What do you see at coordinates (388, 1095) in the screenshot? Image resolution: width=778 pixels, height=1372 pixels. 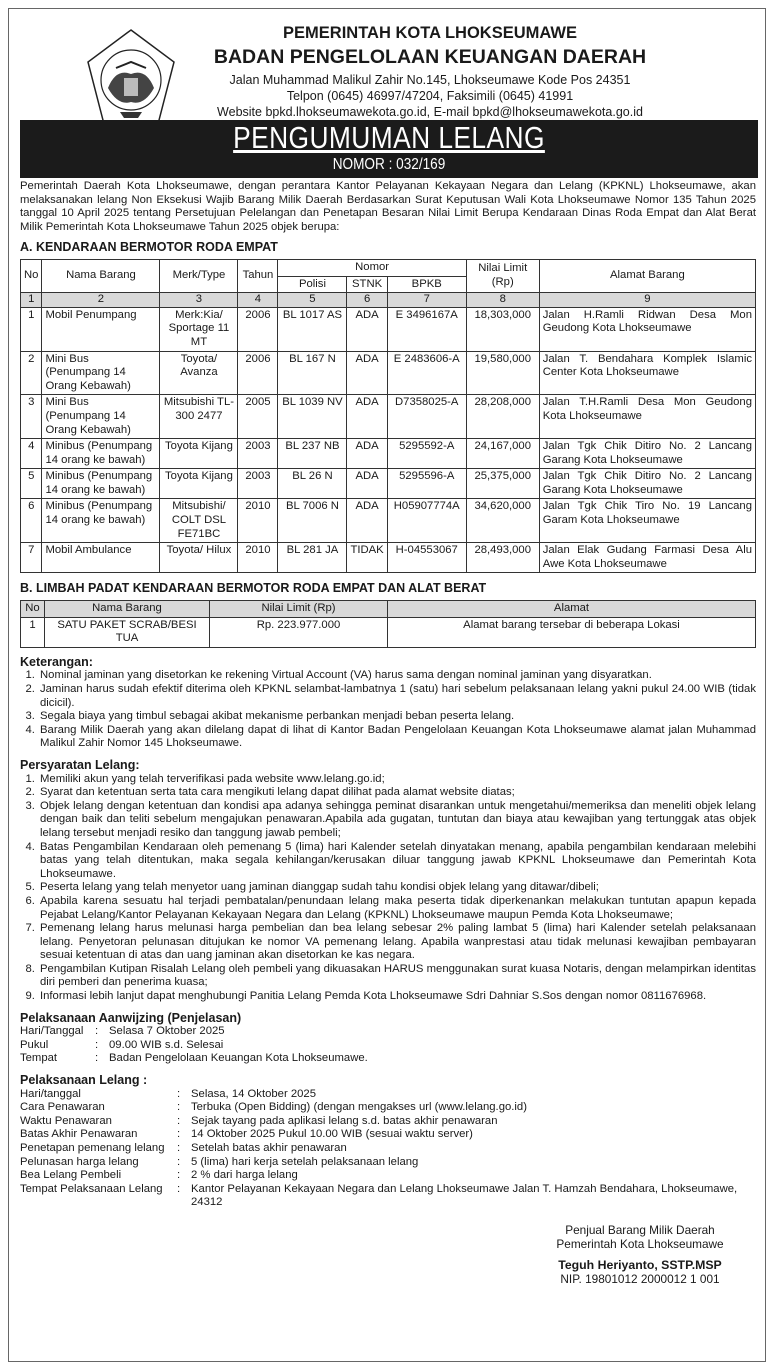 I see `detail-row: Hari/tanggal: Selasa, 14 Oktober 2025` at bounding box center [388, 1095].